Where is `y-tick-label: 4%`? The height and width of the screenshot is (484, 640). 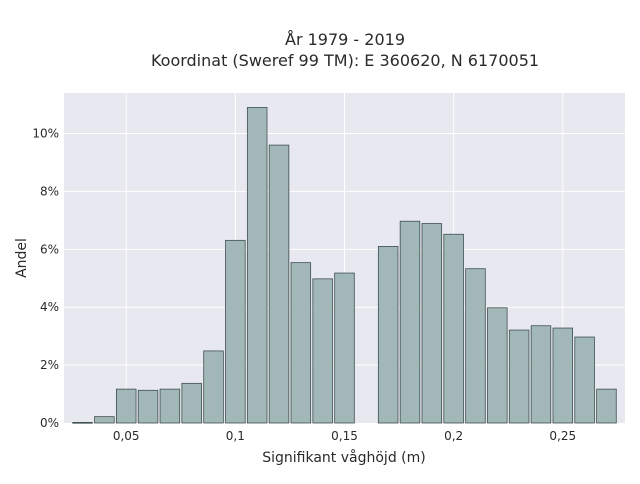
y-tick-label: 4% is located at coordinates (49, 307).